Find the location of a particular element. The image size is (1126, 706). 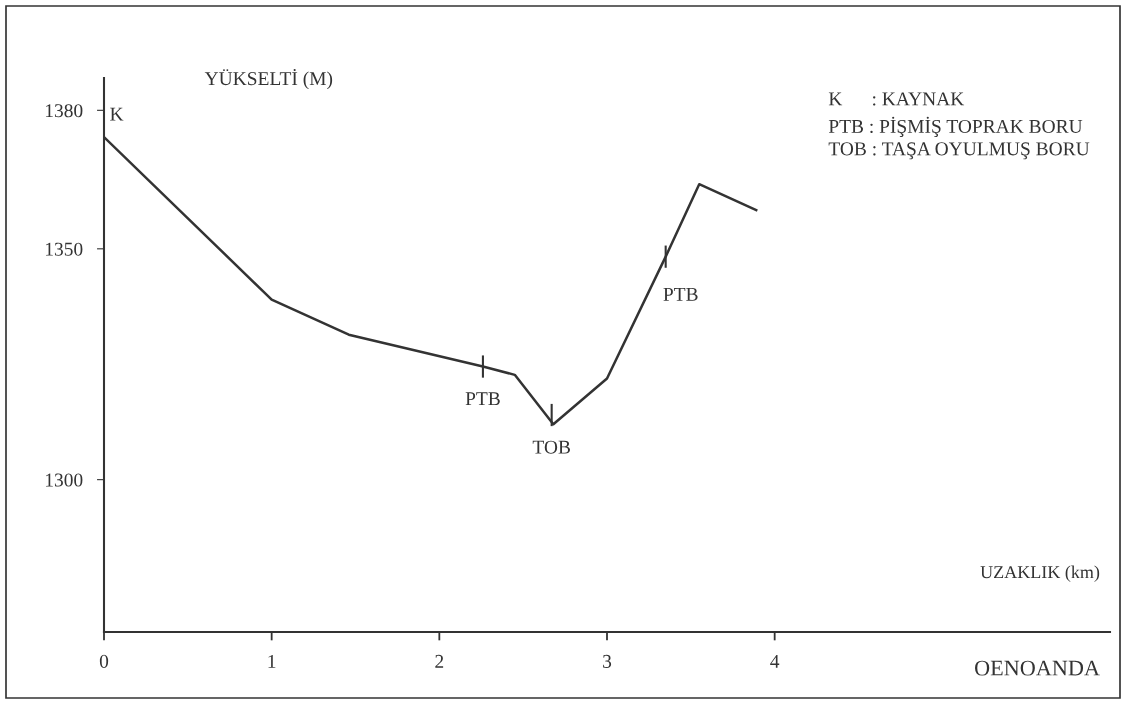

y-tick-label: 1300 is located at coordinates (64, 480).